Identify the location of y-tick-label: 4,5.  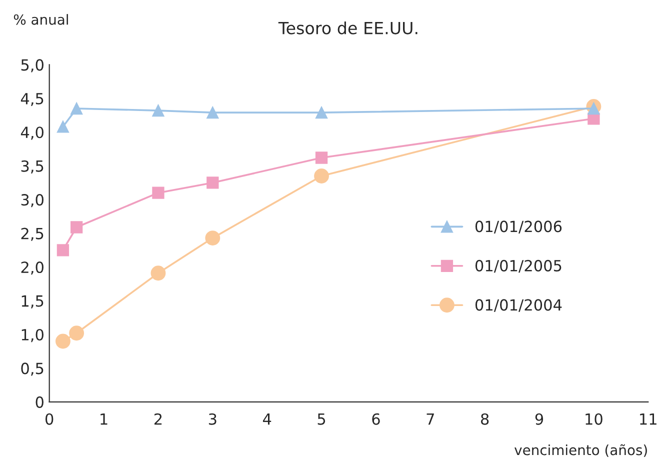
(32, 99).